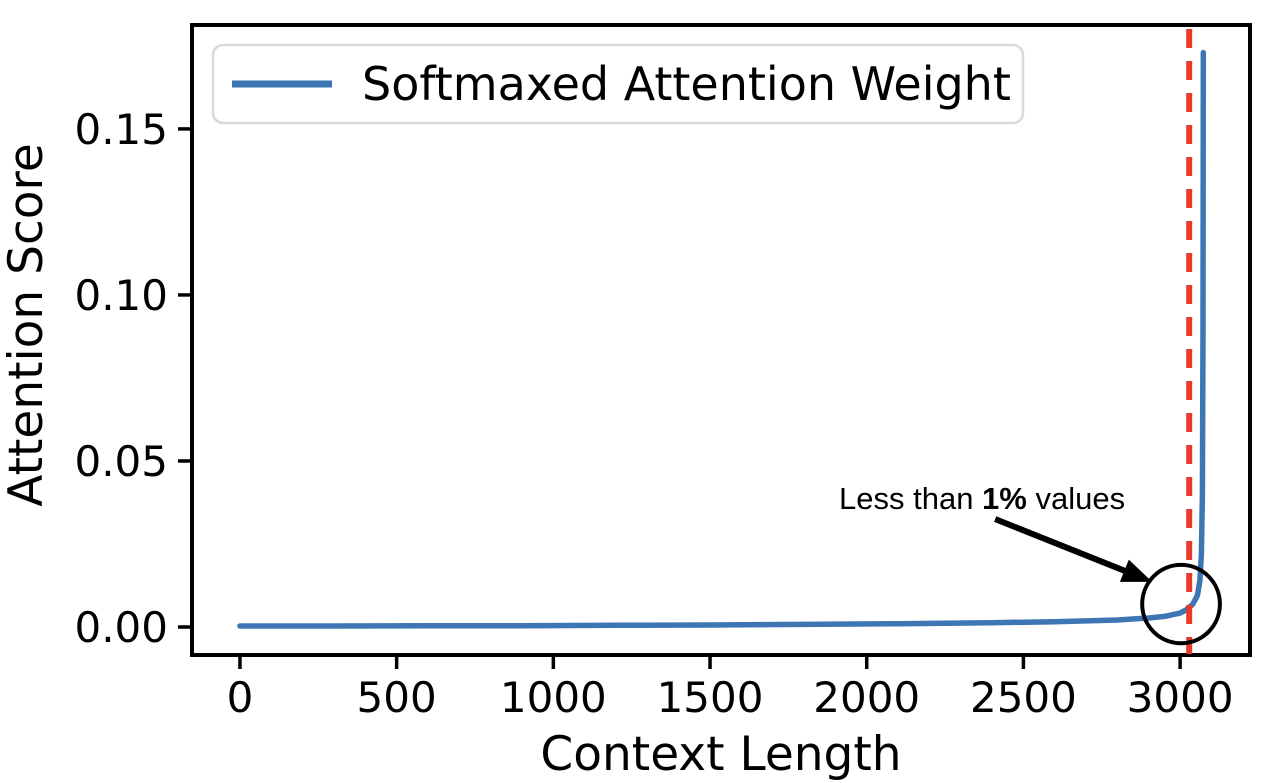 This screenshot has height=783, width=1280. What do you see at coordinates (982, 498) in the screenshot?
I see `annotation-text: Less than 1% values` at bounding box center [982, 498].